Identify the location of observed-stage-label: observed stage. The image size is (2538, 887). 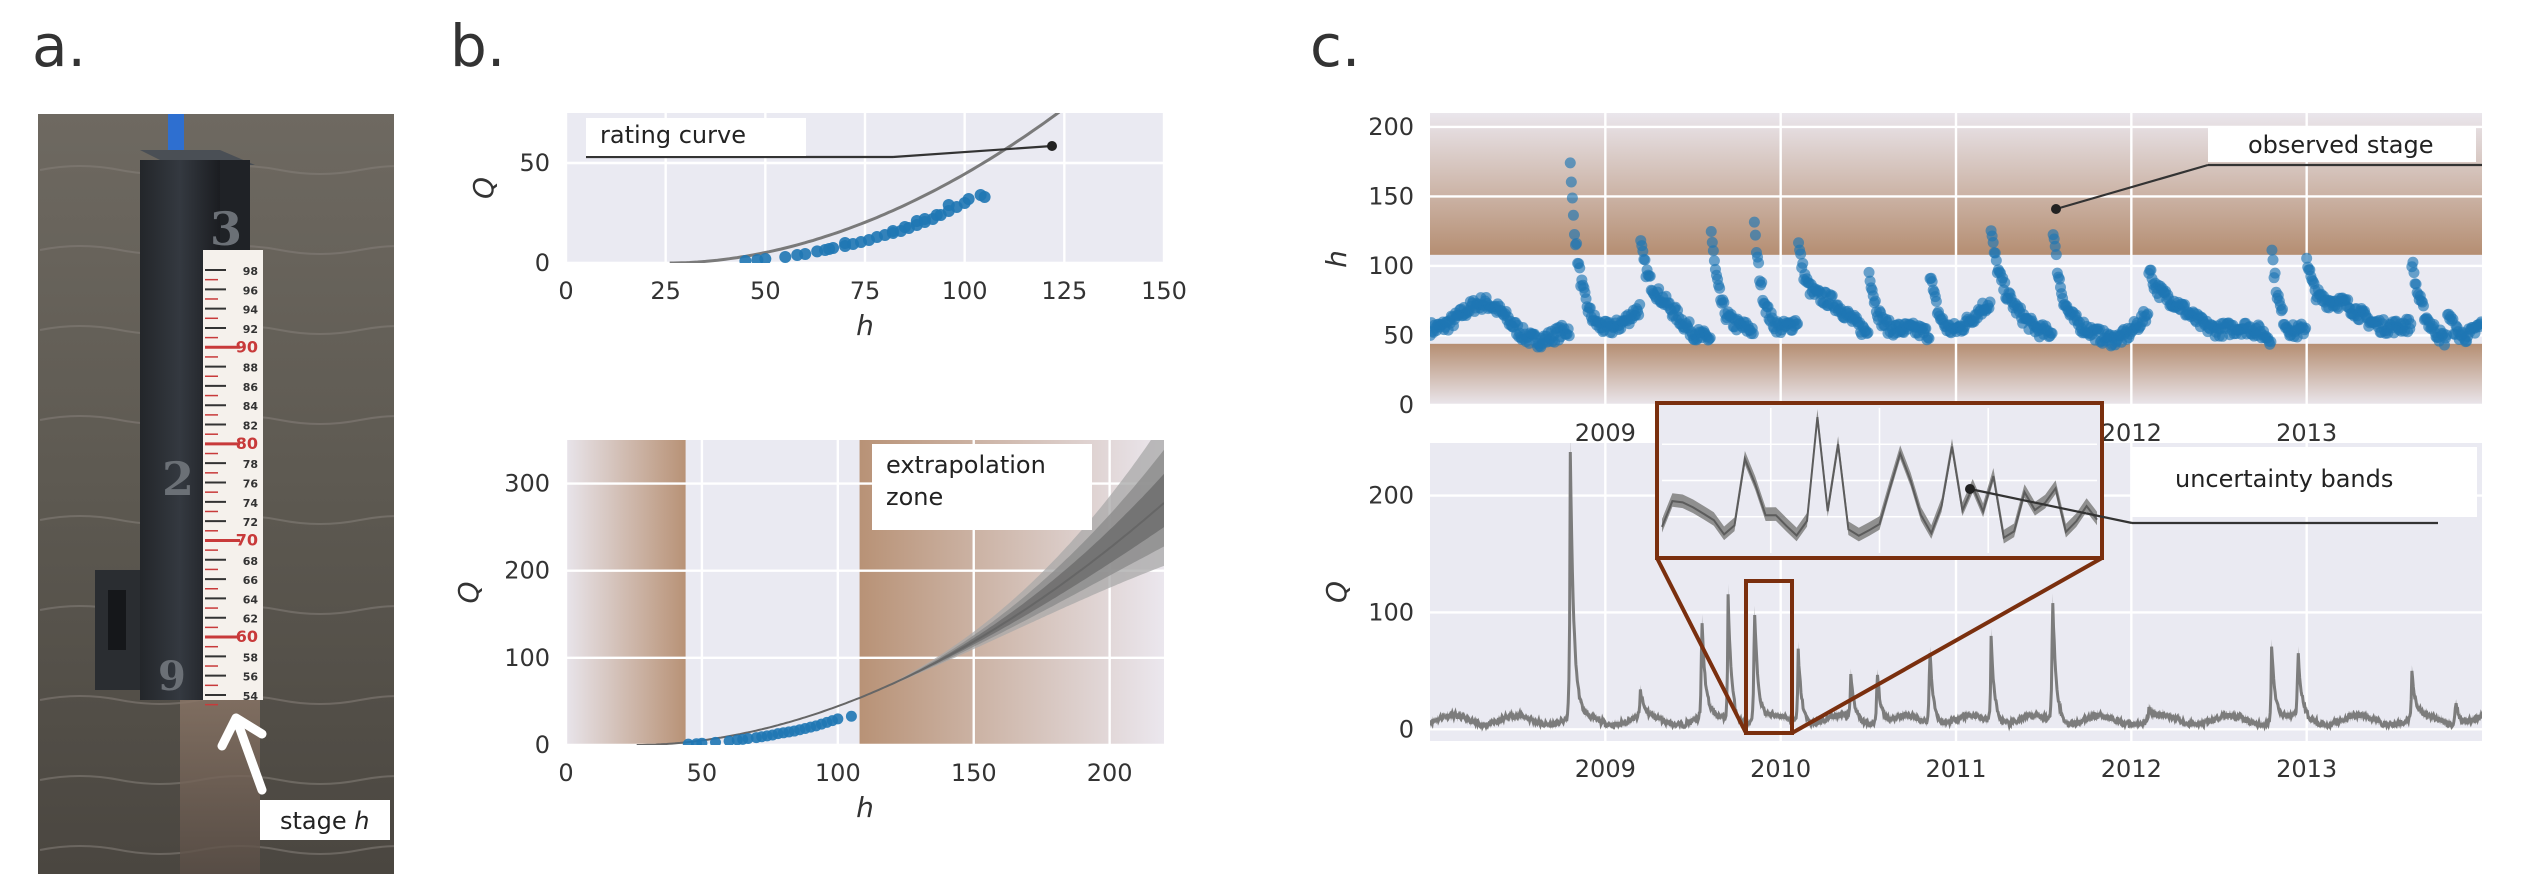
(2341, 145).